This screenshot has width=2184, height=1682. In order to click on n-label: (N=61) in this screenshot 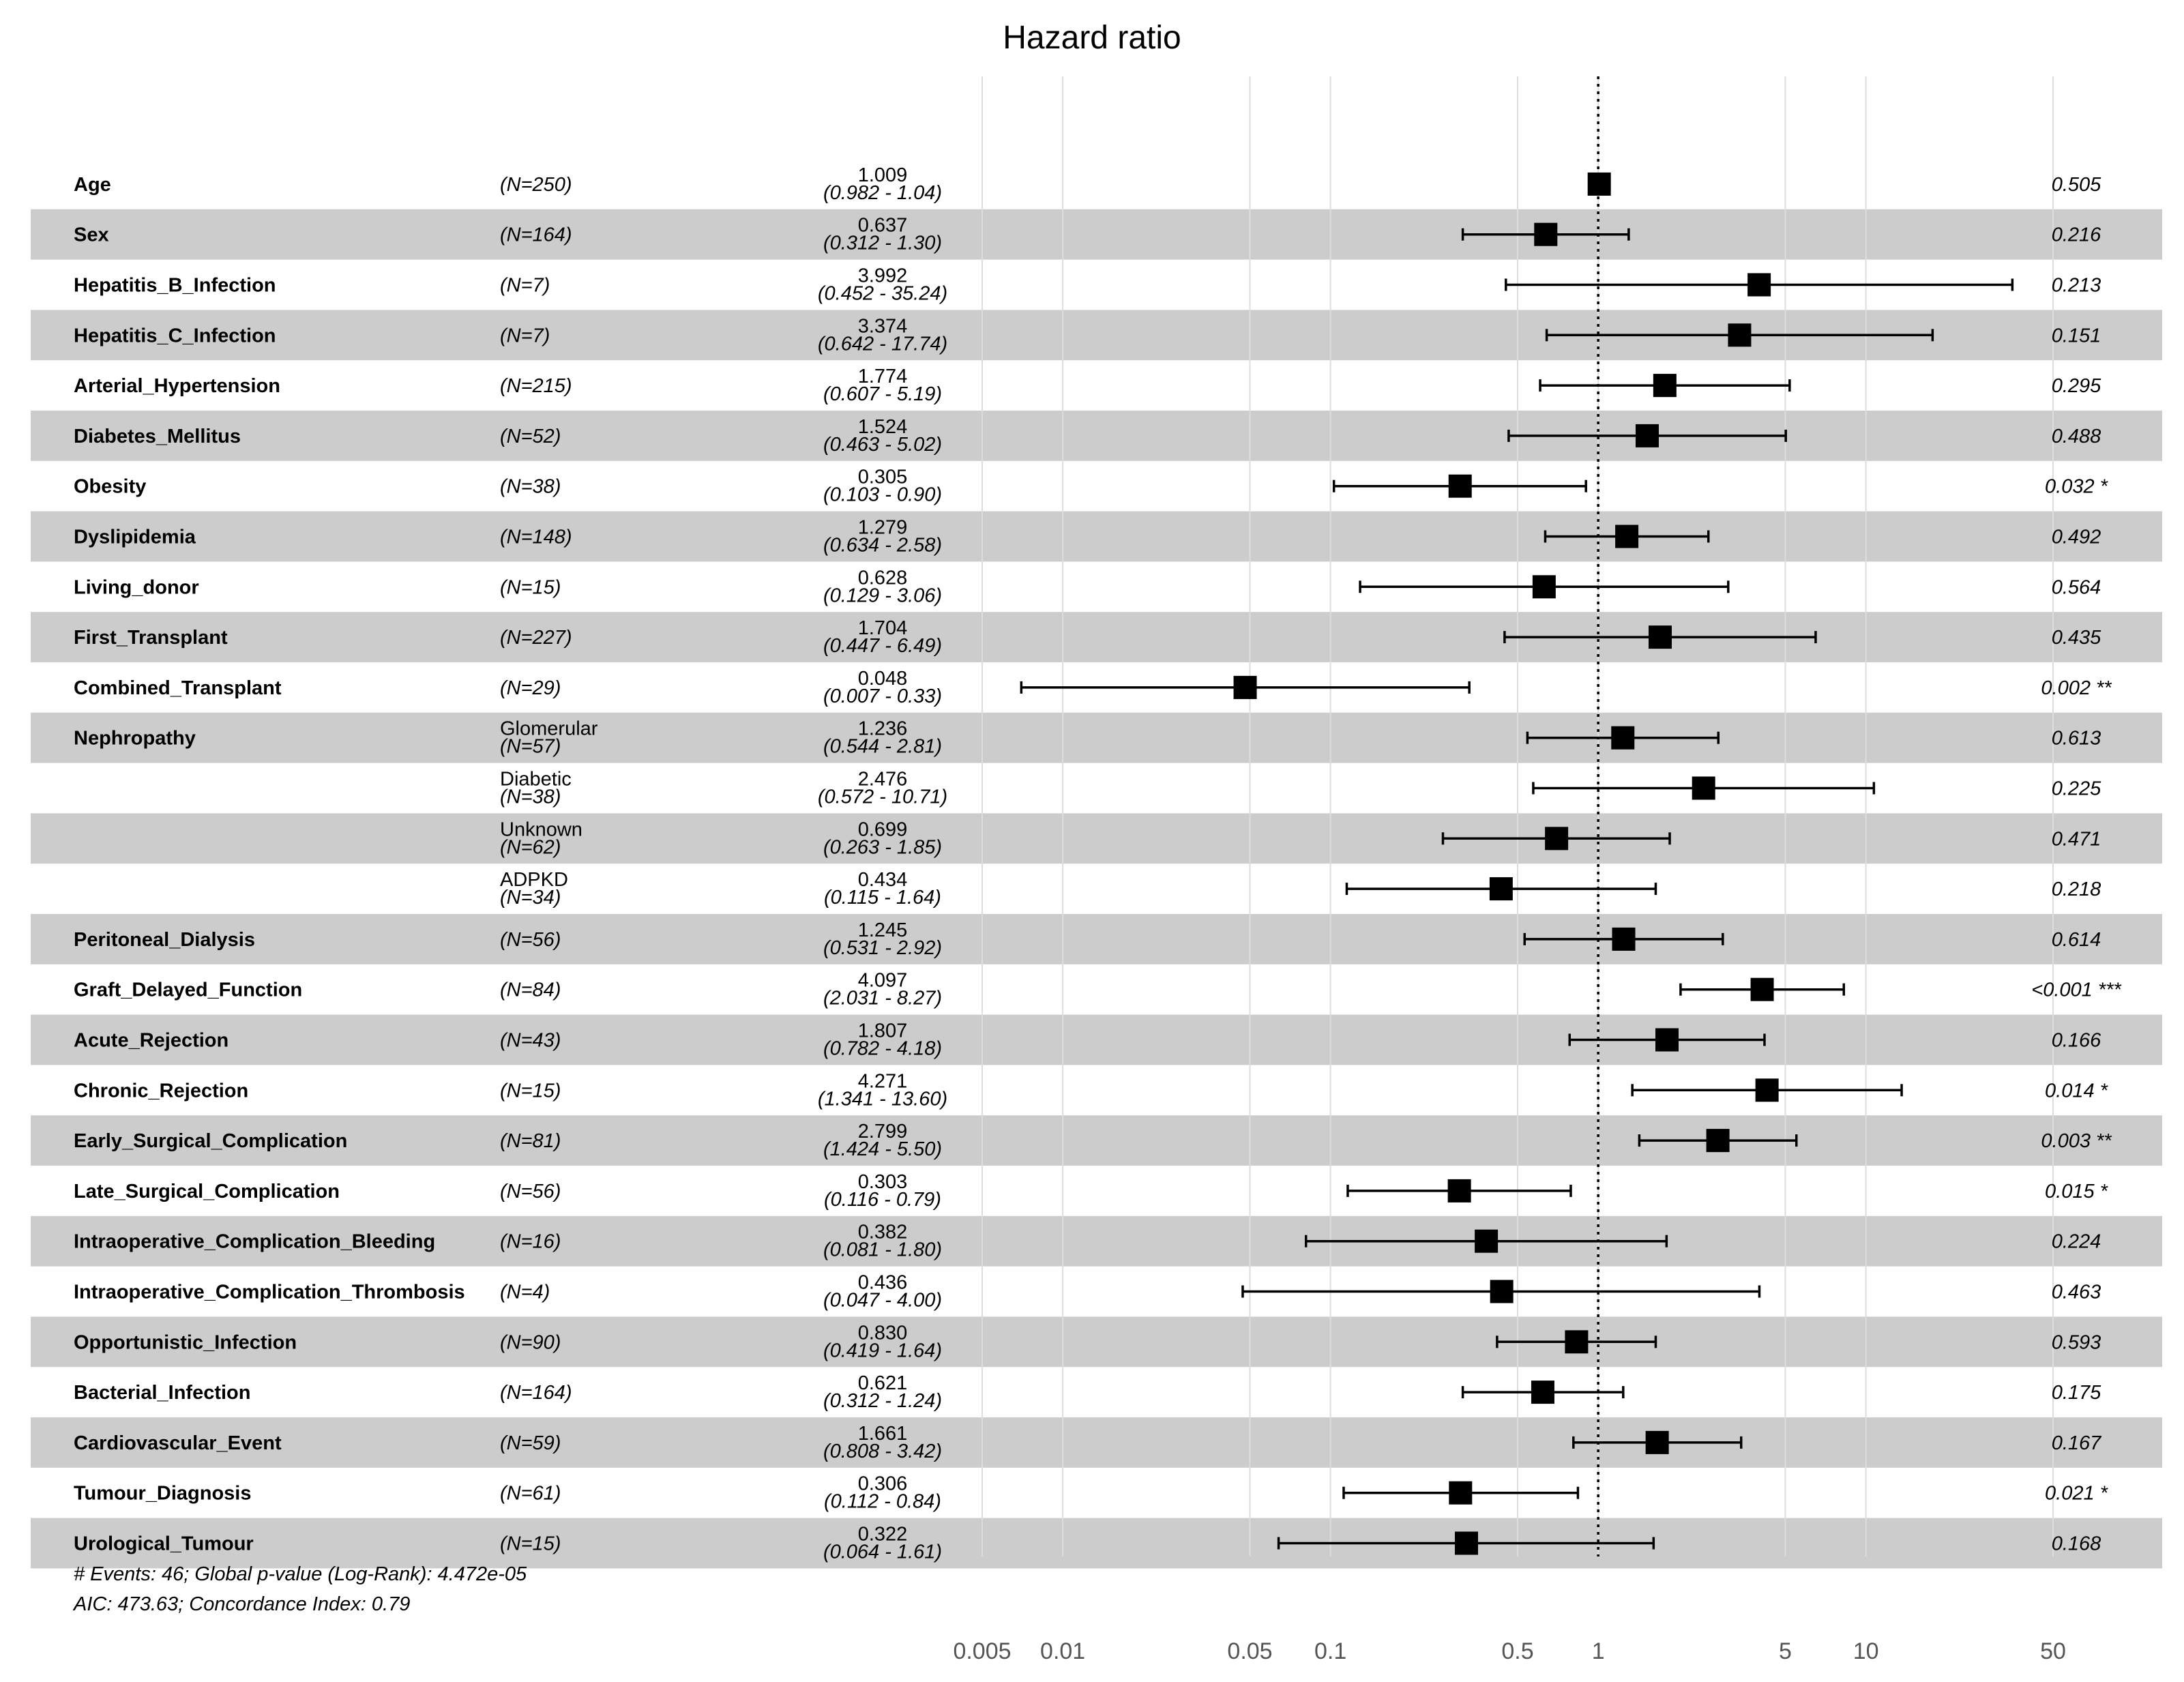, I will do `click(530, 1494)`.